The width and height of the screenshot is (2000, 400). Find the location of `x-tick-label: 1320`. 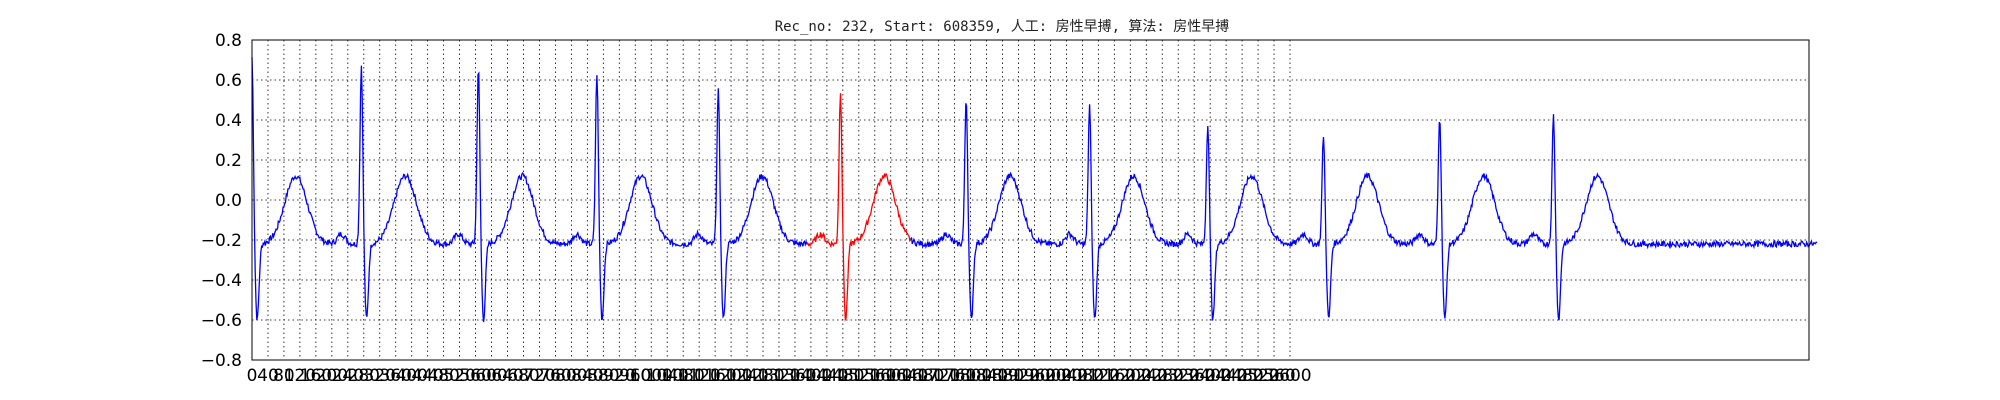

x-tick-label: 1320 is located at coordinates (778, 376).